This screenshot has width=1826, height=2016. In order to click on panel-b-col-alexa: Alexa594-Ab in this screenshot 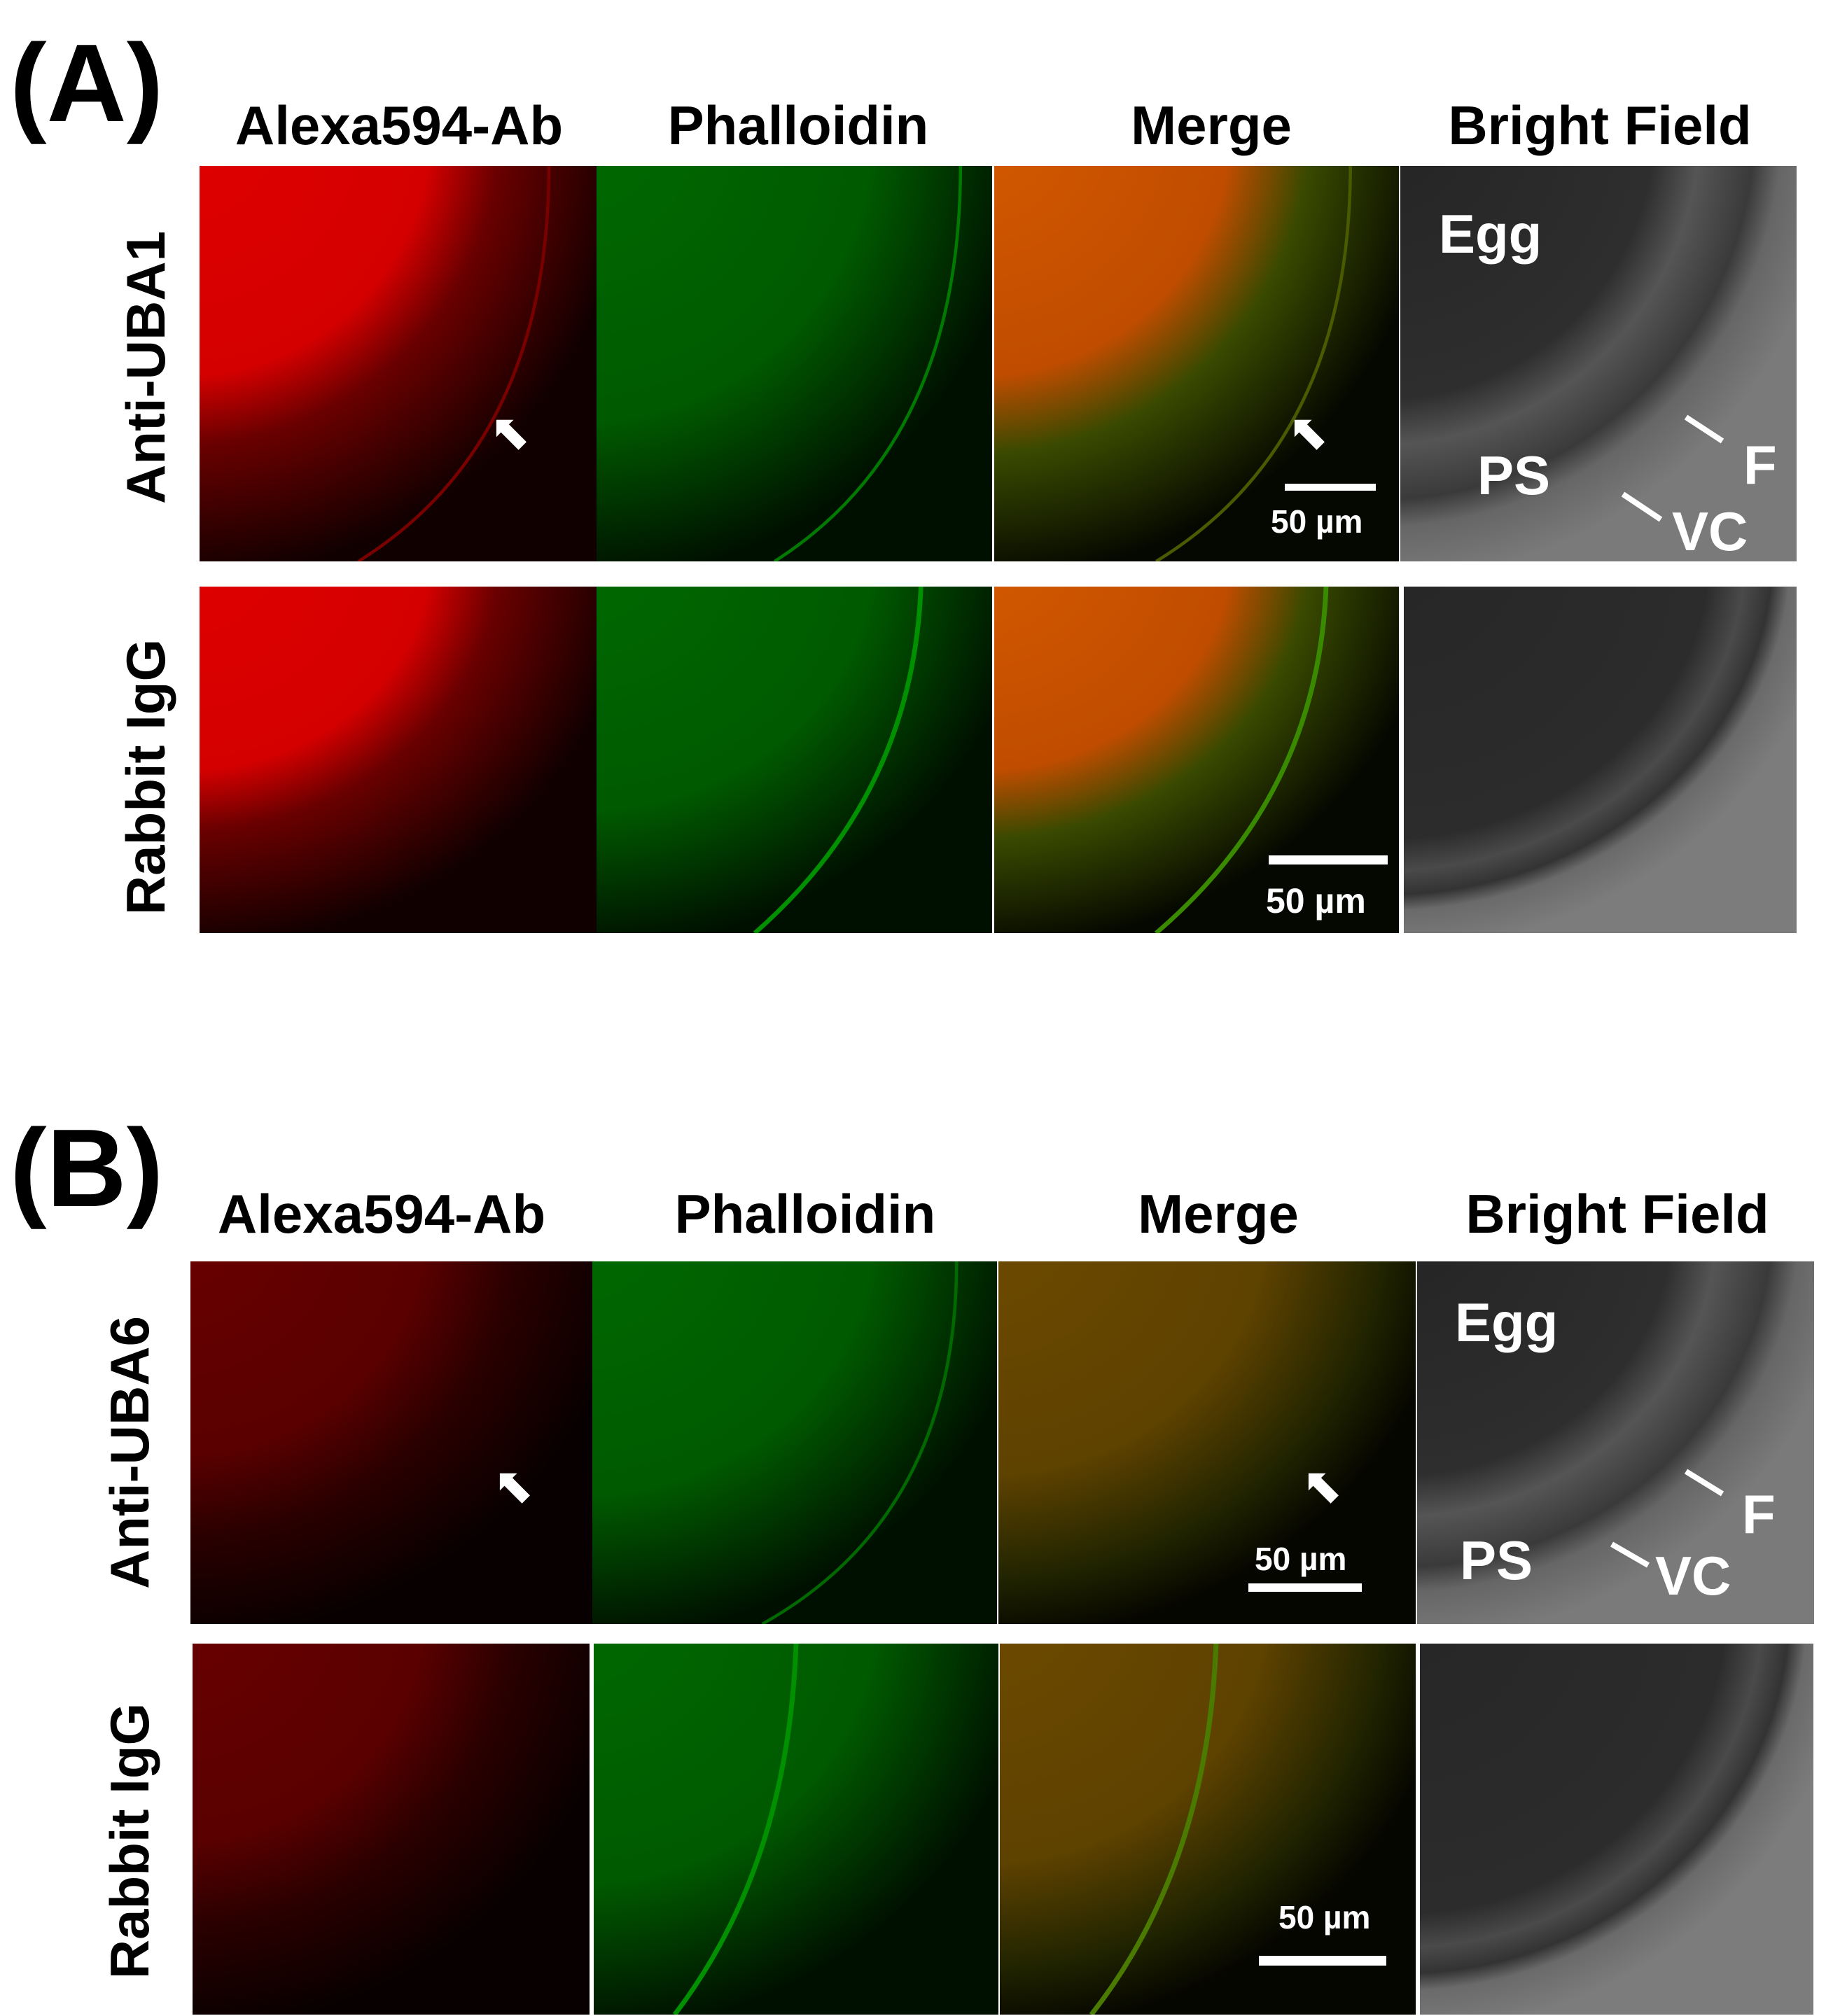, I will do `click(381, 1214)`.